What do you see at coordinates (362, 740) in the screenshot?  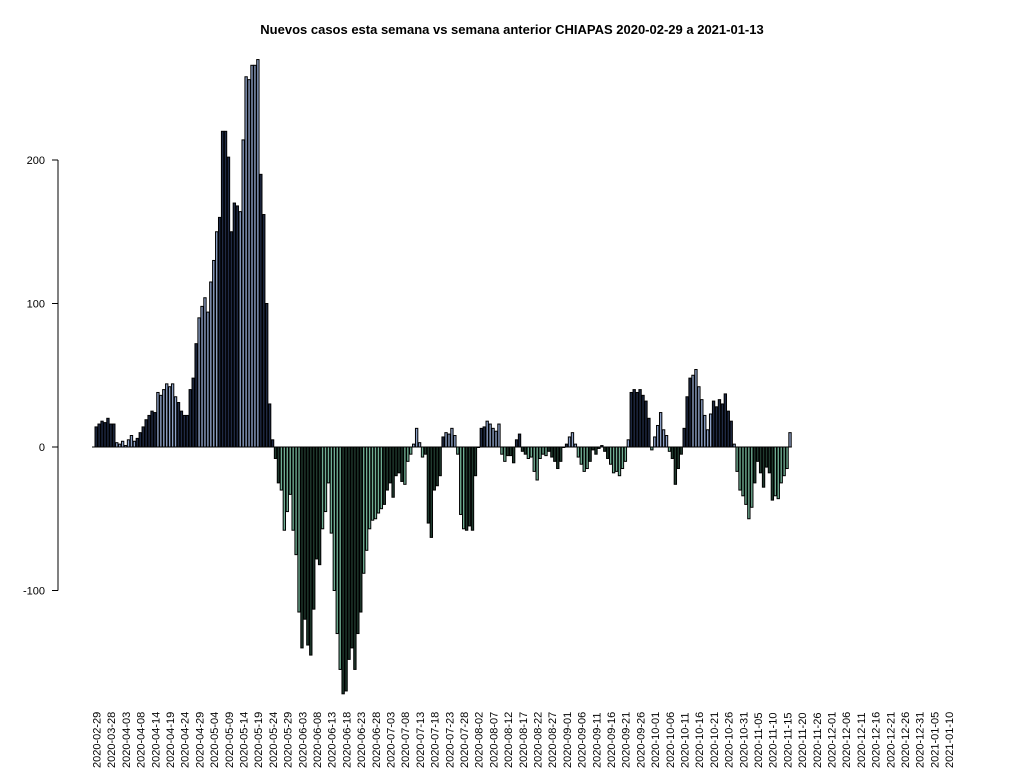 I see `x-tick-label: 2020-06-23` at bounding box center [362, 740].